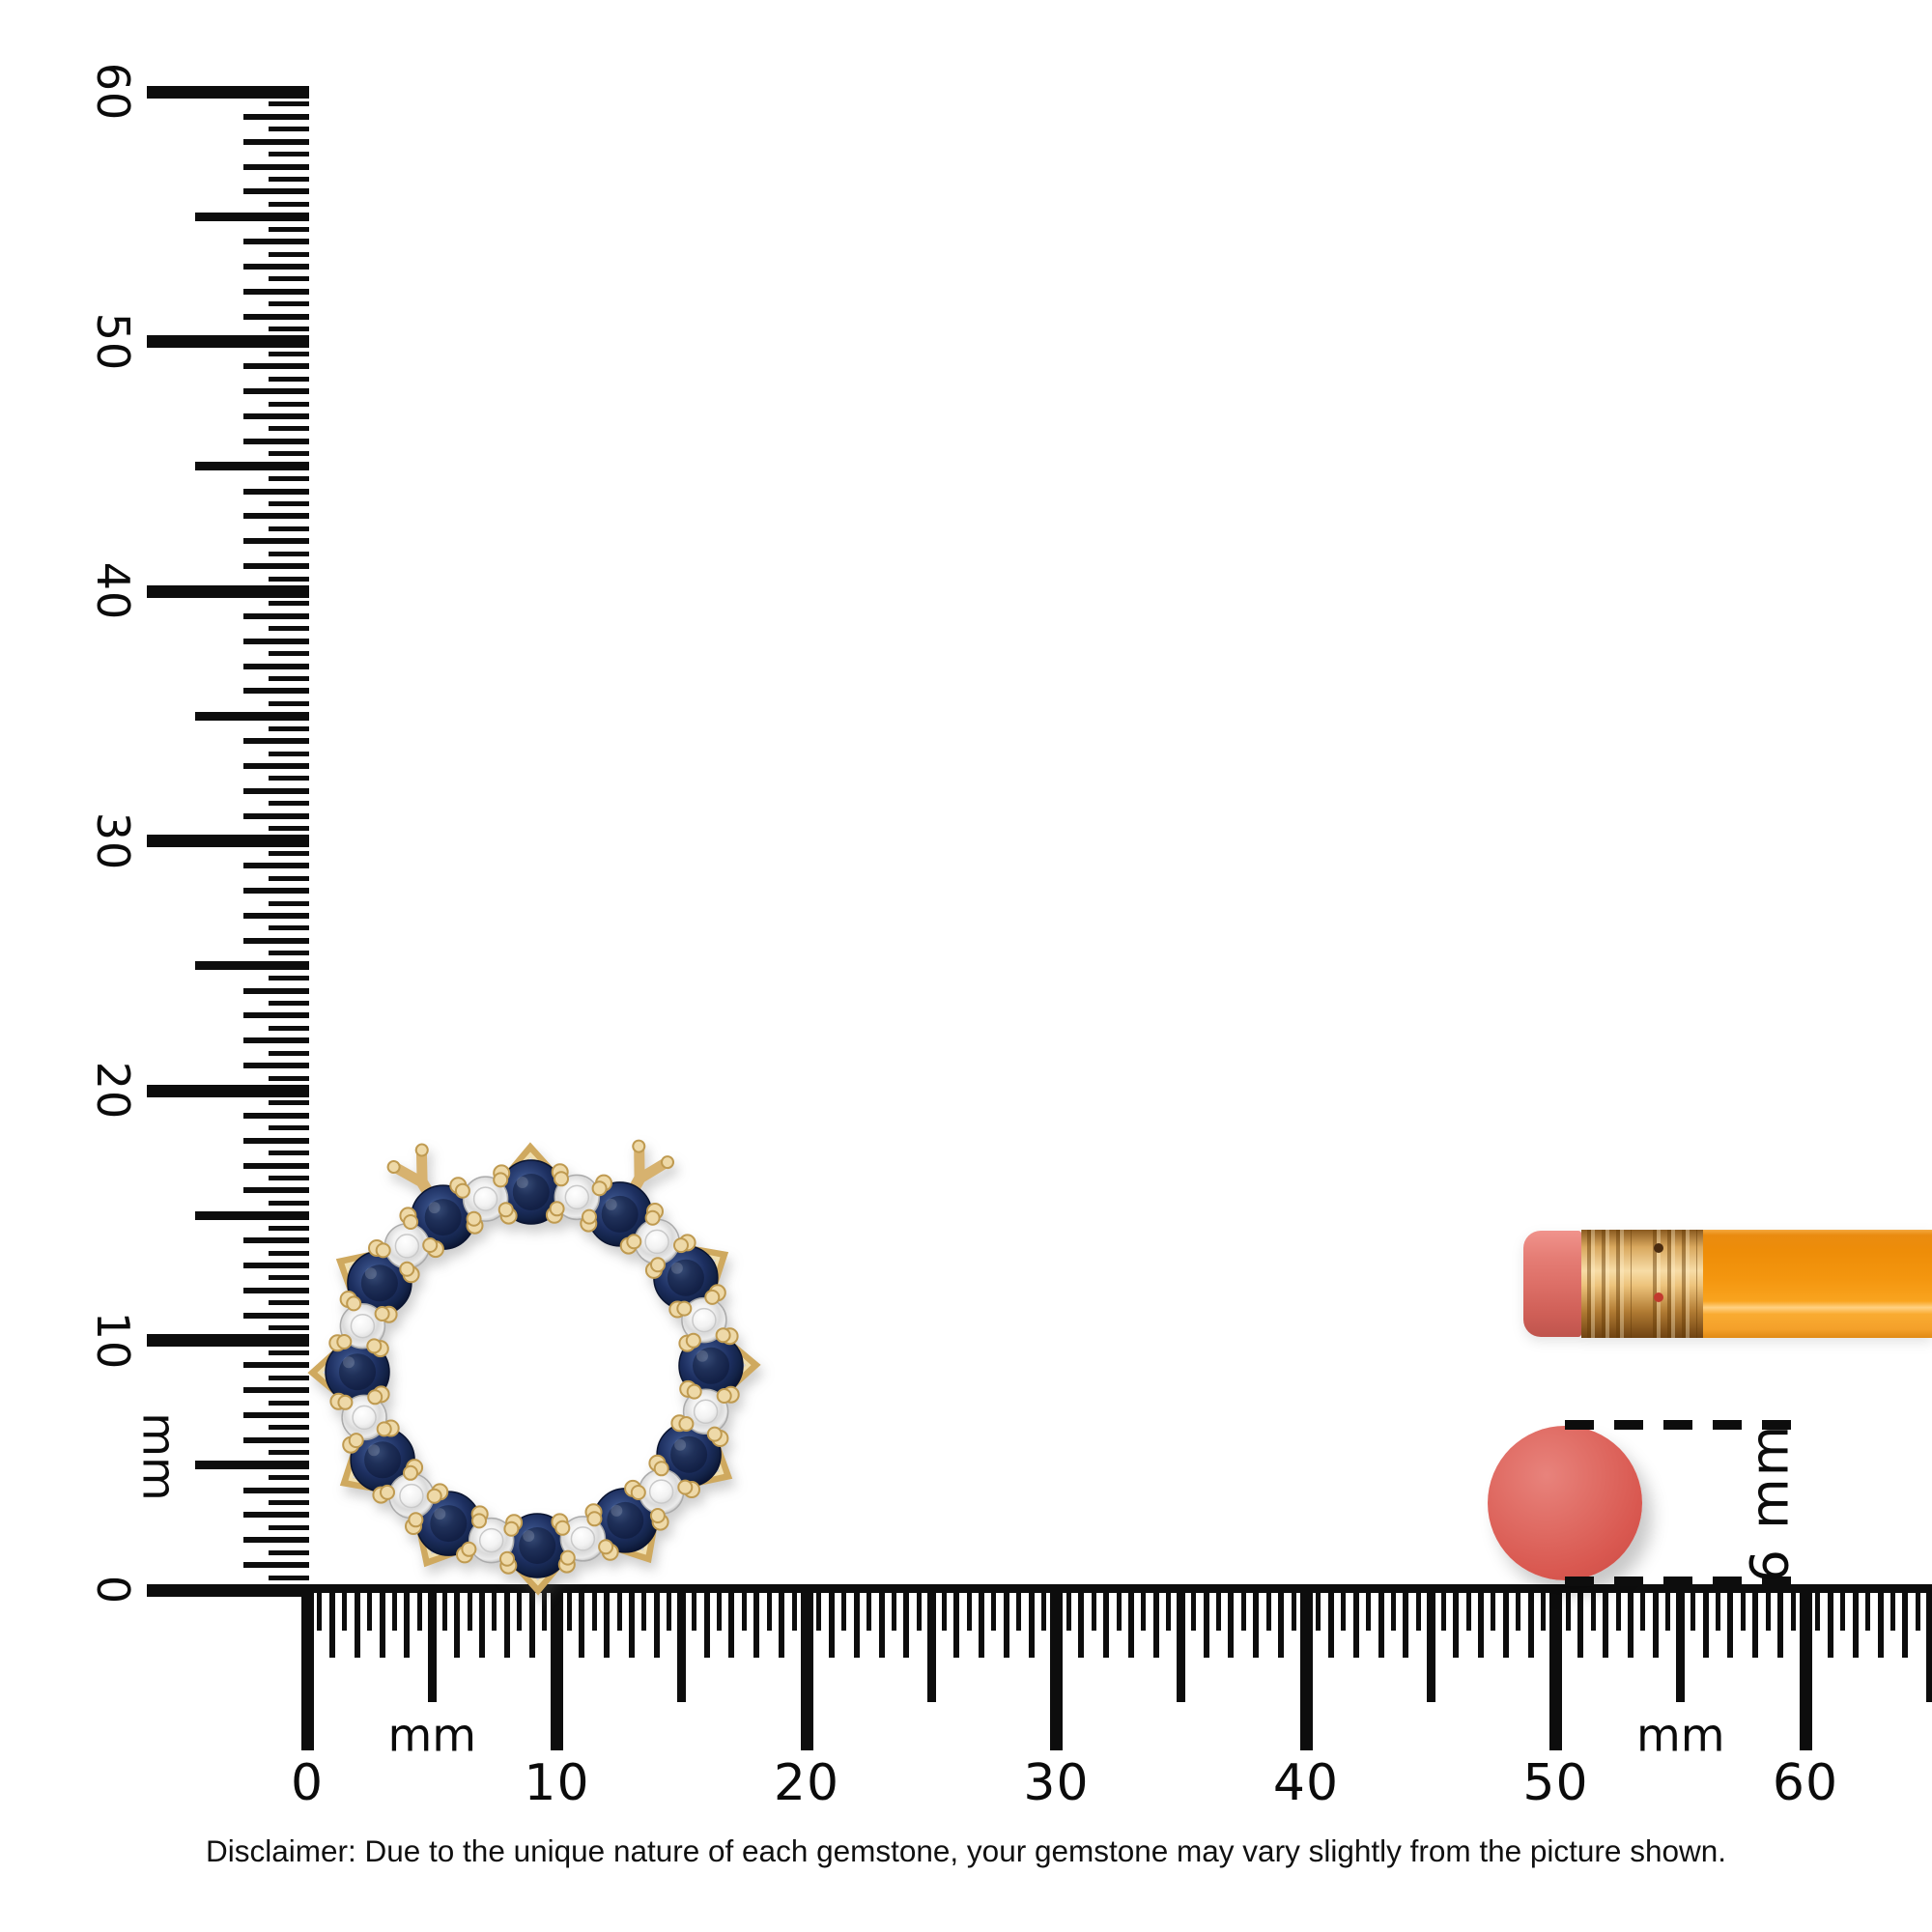 This screenshot has width=1932, height=1932. What do you see at coordinates (1680, 1736) in the screenshot?
I see `horizontal-ruler-unit-label: mm` at bounding box center [1680, 1736].